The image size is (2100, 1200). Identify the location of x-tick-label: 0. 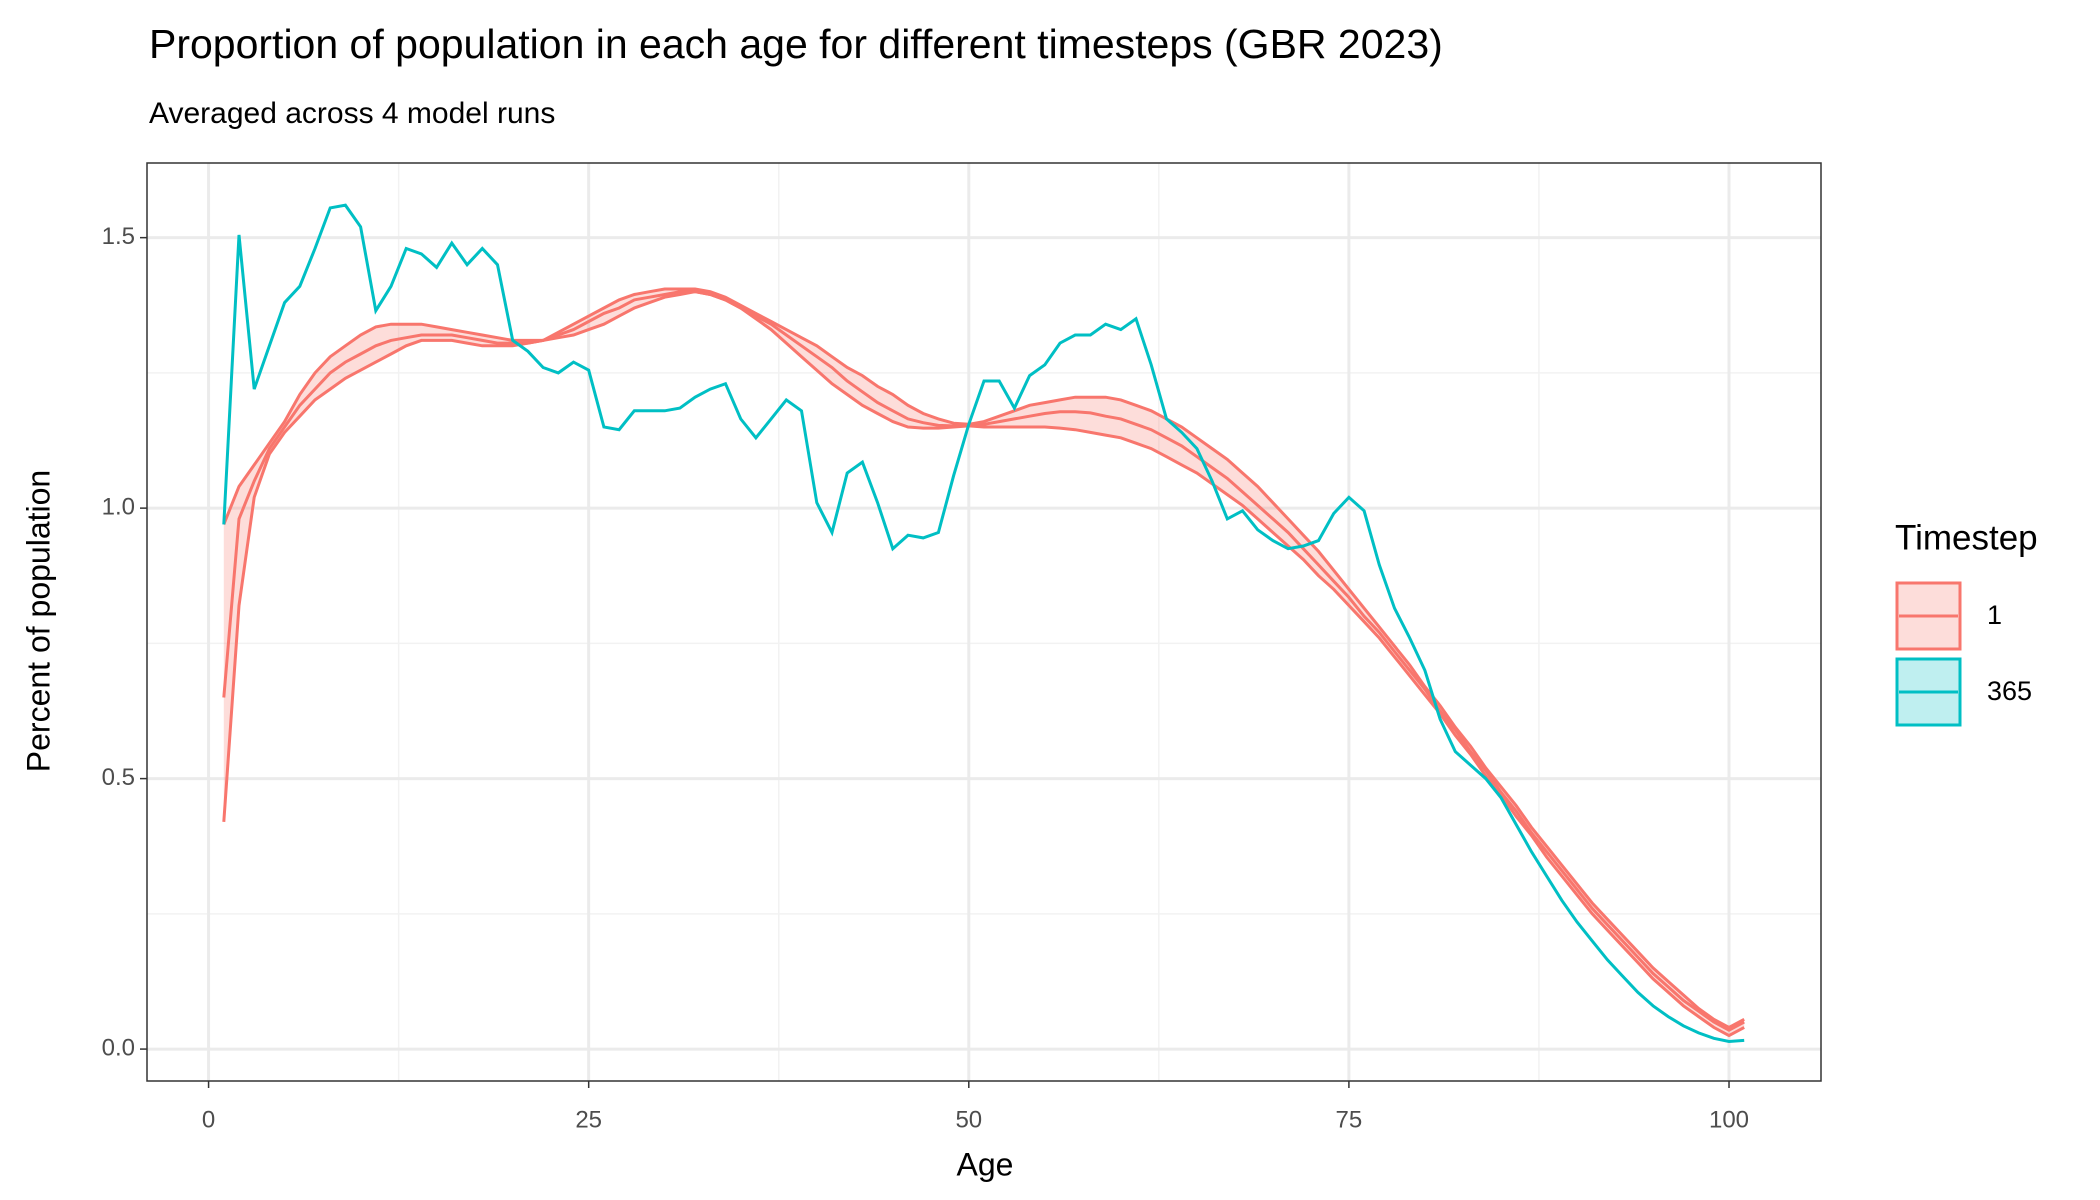
(208, 1119).